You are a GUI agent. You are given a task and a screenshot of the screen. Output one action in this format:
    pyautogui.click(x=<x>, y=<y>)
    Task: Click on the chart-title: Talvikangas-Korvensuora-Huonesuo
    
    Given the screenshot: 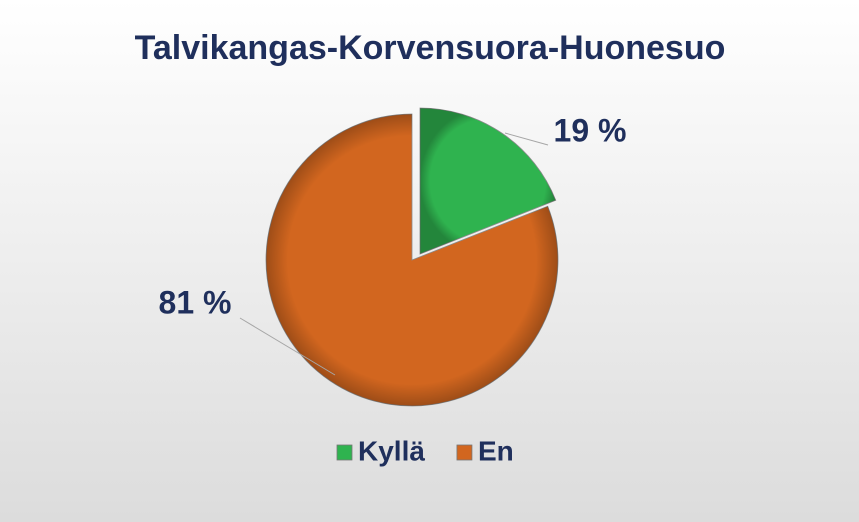 What is the action you would take?
    pyautogui.click(x=430, y=48)
    